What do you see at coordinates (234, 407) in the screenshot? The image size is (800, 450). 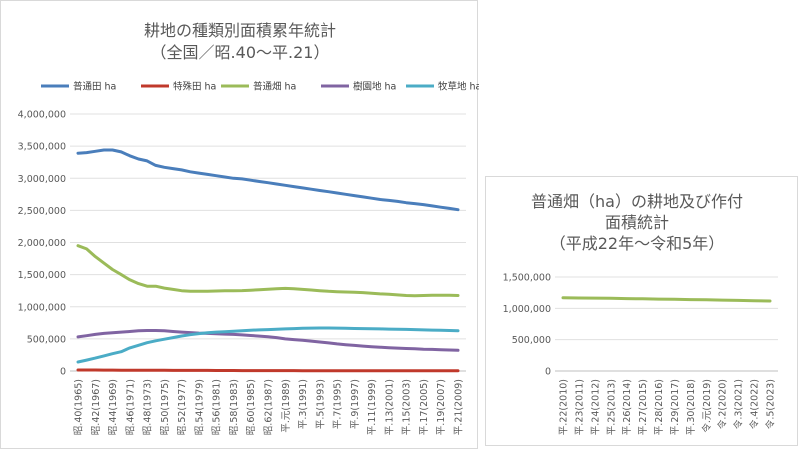 I see `x-tick-label: 昭.58(1983)` at bounding box center [234, 407].